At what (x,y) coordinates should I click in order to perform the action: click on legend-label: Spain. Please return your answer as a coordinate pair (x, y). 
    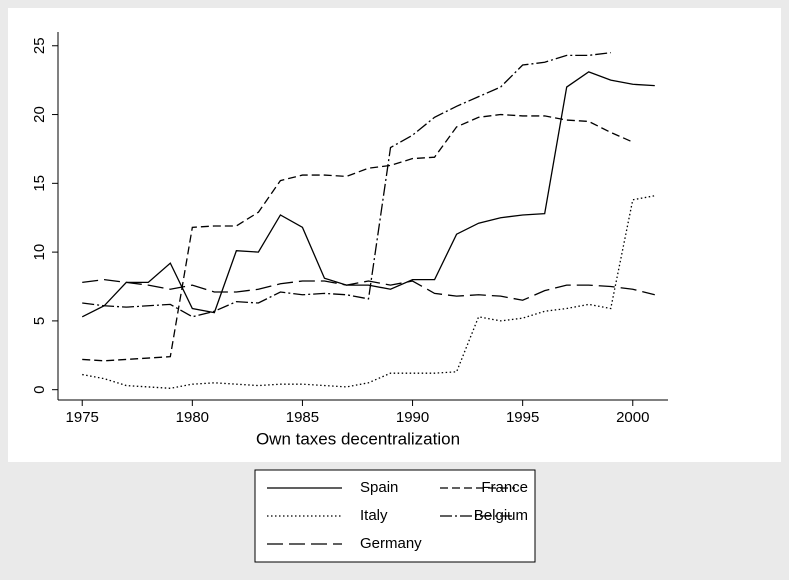
    Looking at the image, I should click on (379, 487).